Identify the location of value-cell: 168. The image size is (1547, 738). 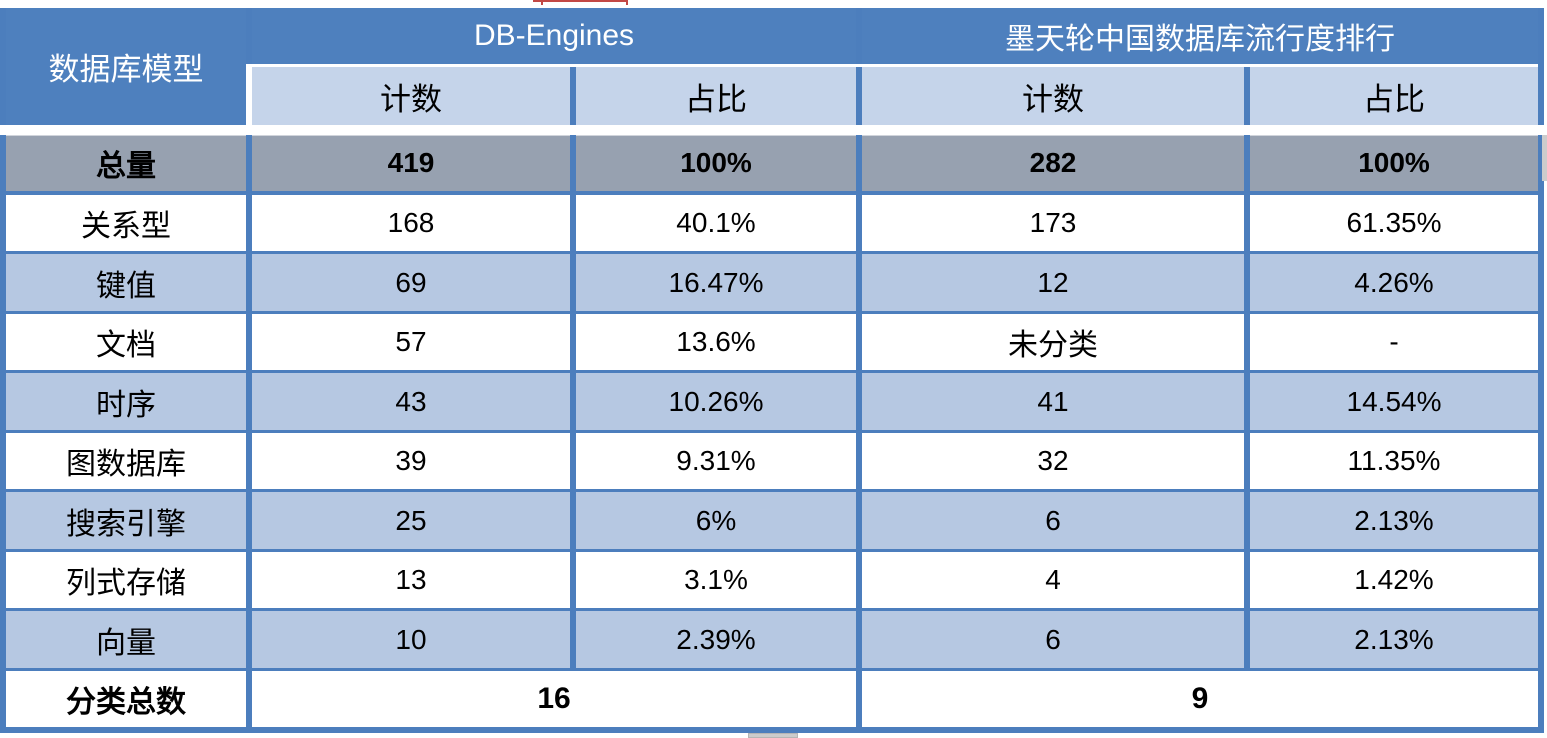
(411, 223).